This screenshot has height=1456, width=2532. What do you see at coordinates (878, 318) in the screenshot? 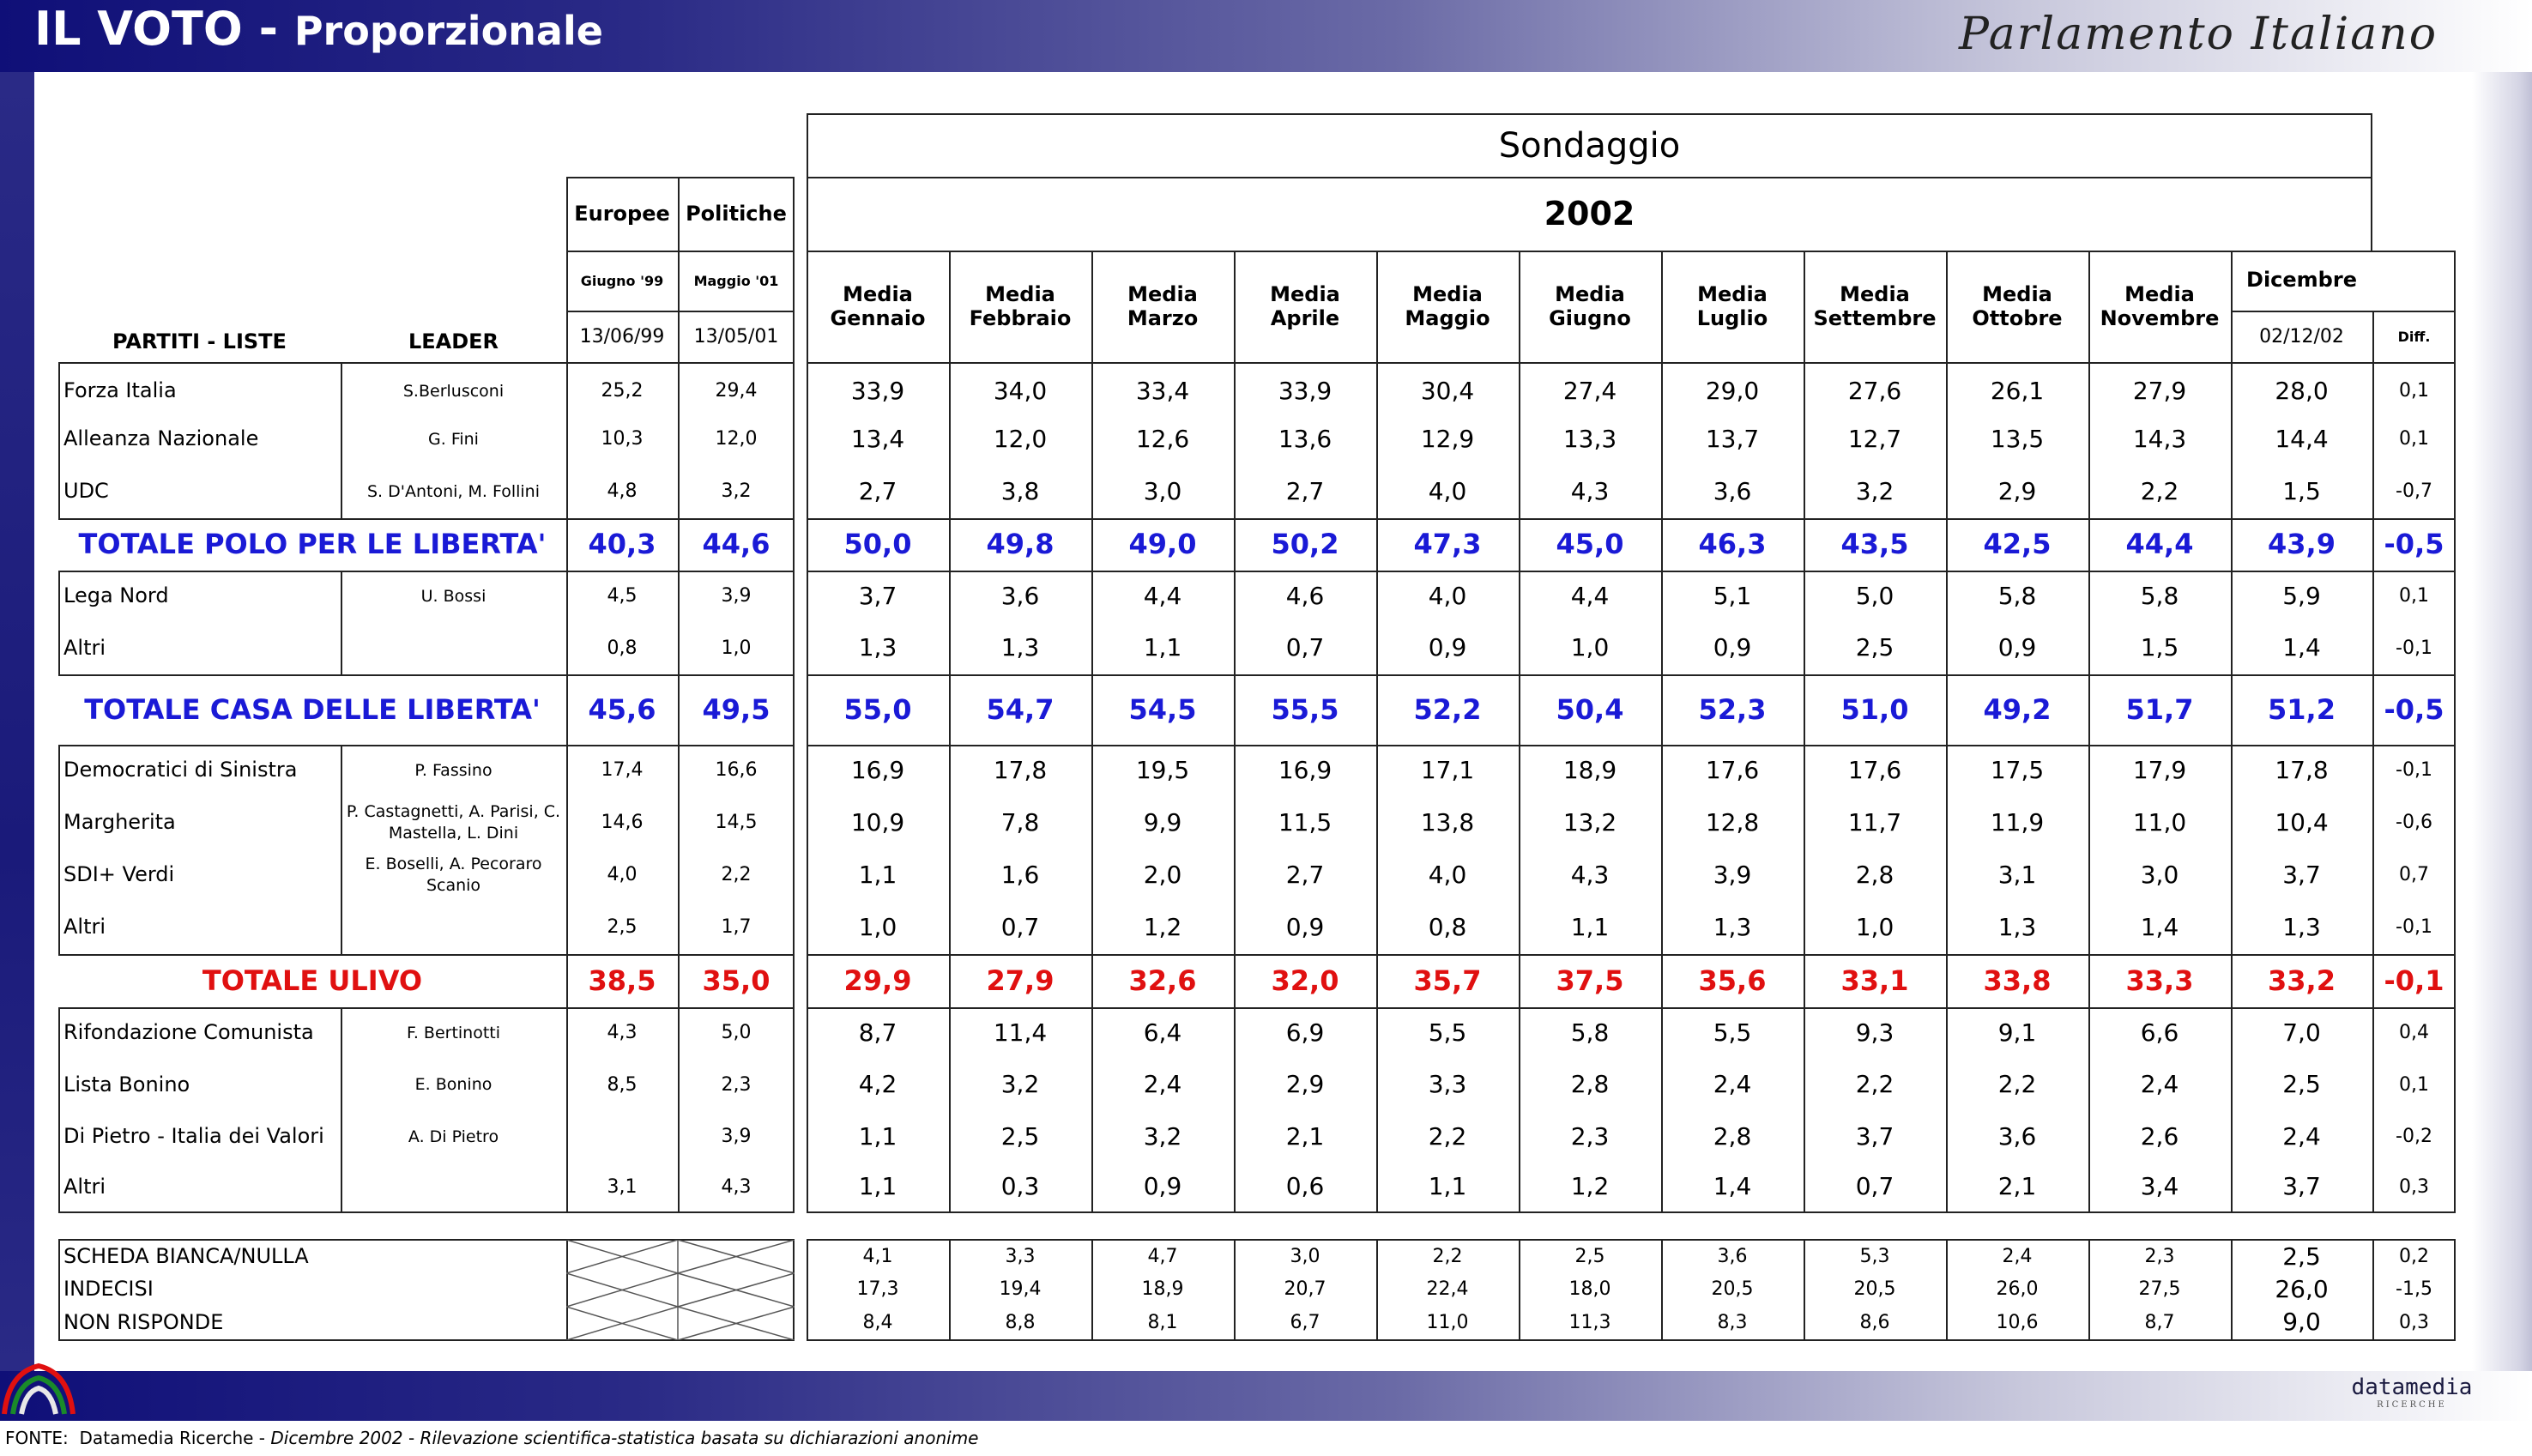
I see `month-header-name: Gennaio` at bounding box center [878, 318].